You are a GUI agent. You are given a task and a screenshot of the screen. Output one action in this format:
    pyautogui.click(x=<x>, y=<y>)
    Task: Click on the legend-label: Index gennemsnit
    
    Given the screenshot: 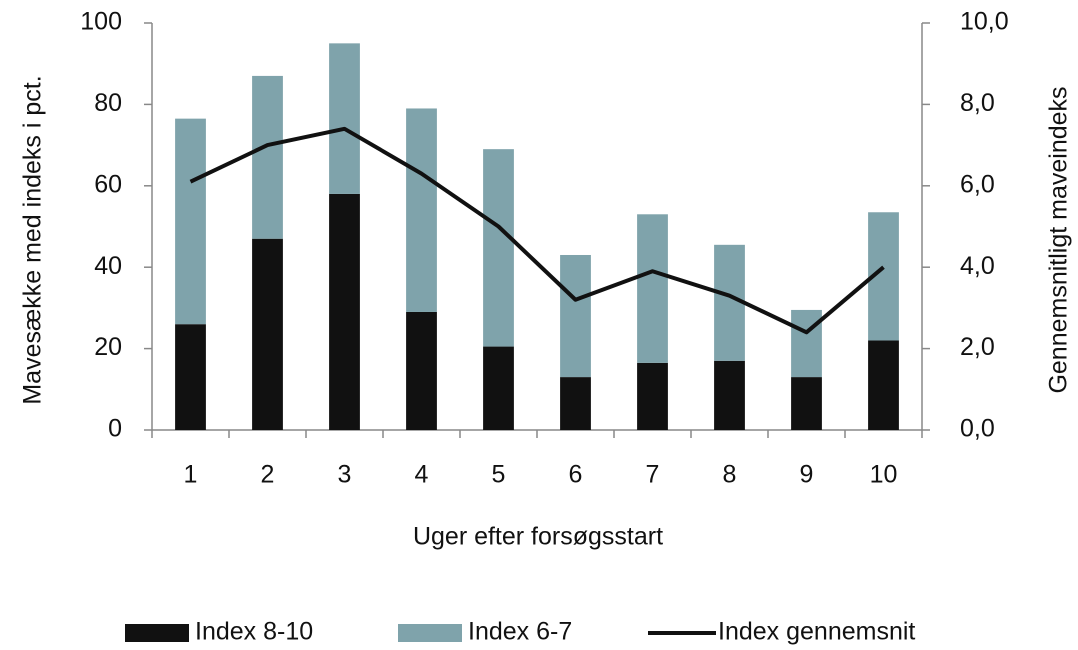 What is the action you would take?
    pyautogui.click(x=816, y=632)
    